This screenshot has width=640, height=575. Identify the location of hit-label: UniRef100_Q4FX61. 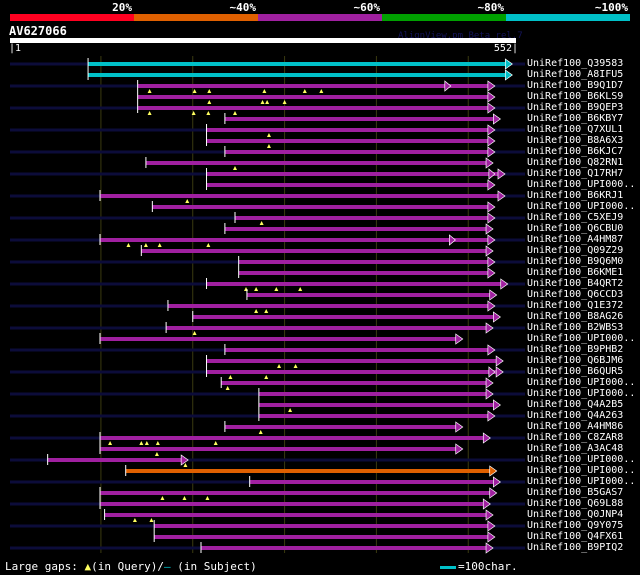
(575, 536).